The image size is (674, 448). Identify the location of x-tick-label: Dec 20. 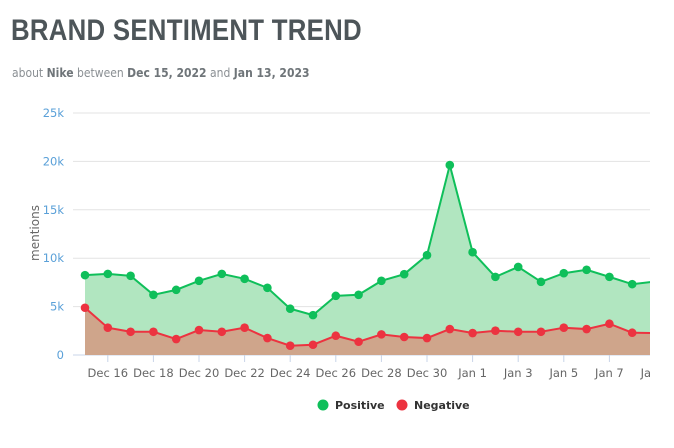
(199, 373).